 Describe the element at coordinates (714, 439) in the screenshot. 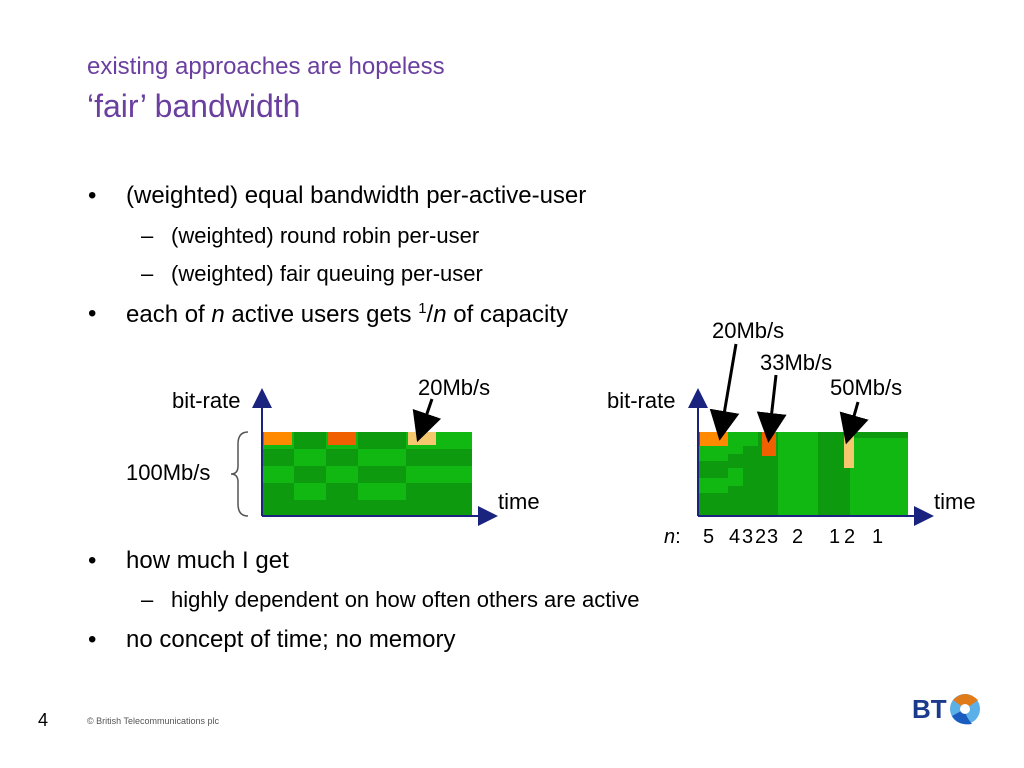

I see `right-orange` at that location.